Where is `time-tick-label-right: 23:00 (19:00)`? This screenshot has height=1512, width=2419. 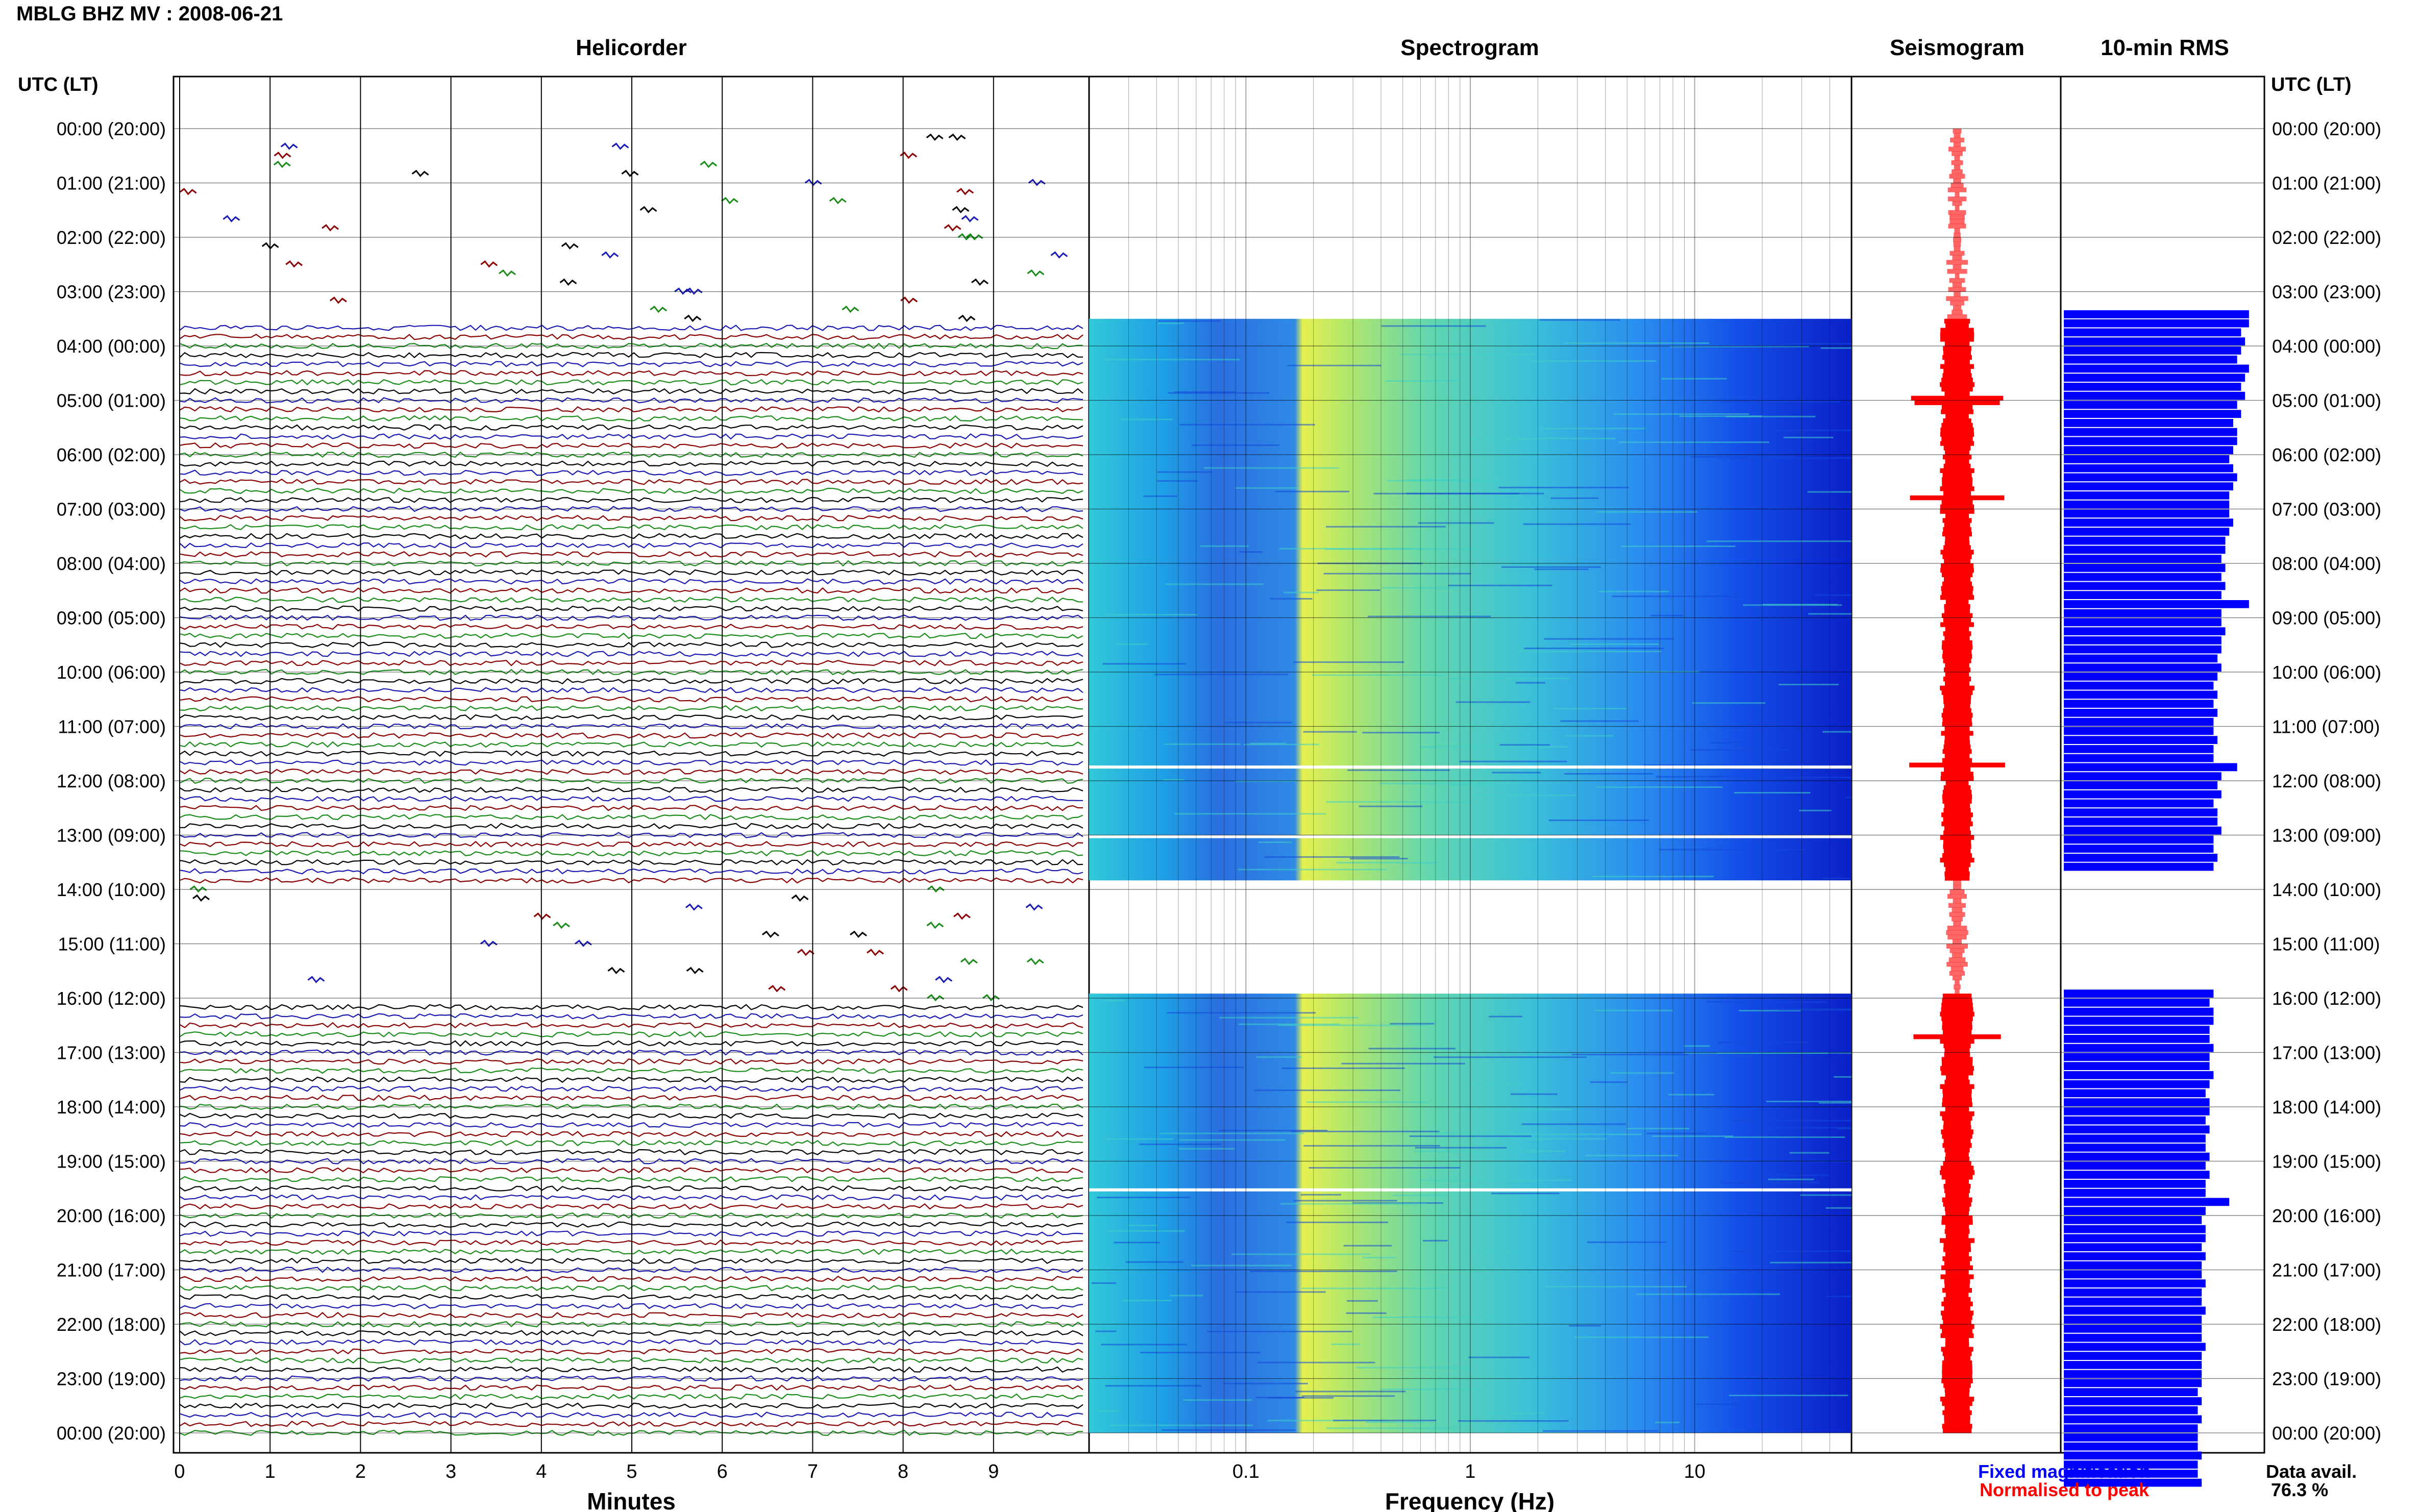
time-tick-label-right: 23:00 (19:00) is located at coordinates (2326, 1379).